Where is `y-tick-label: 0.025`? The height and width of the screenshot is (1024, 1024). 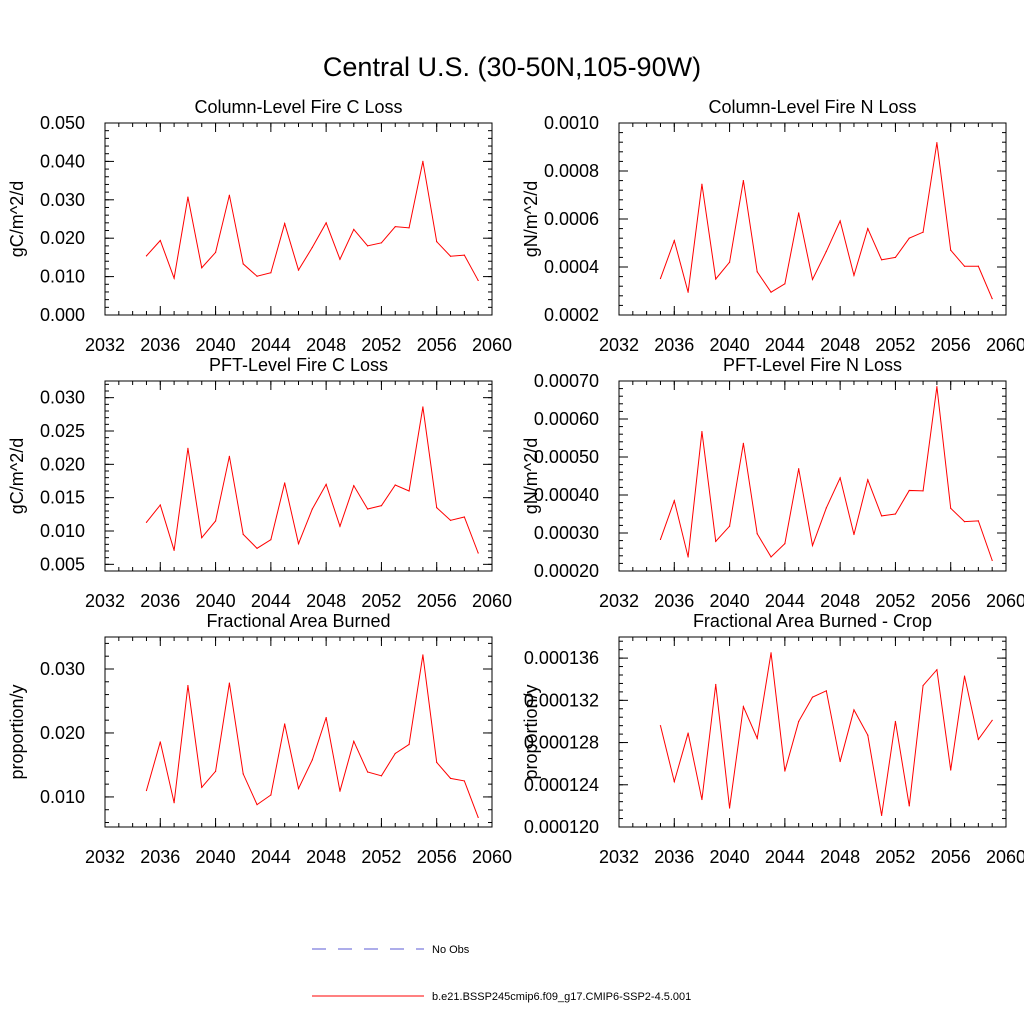
y-tick-label: 0.025 is located at coordinates (62, 431).